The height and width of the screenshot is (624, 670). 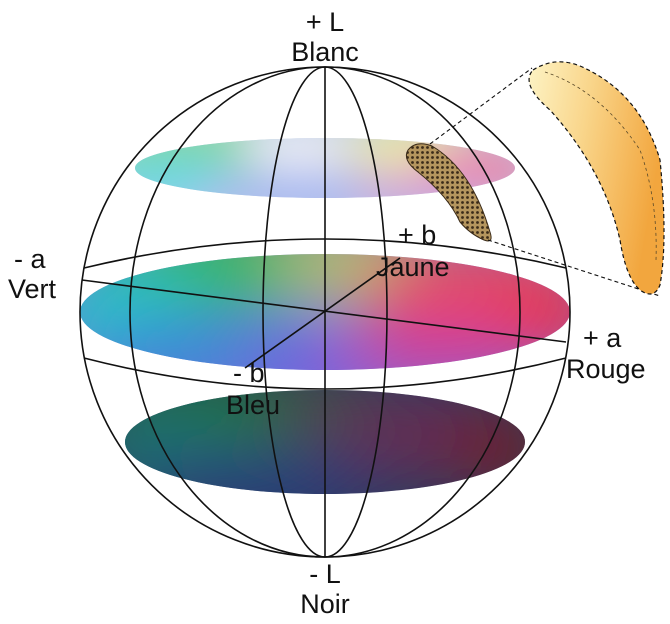 I want to click on a-plus-name: Rouge, so click(x=606, y=369).